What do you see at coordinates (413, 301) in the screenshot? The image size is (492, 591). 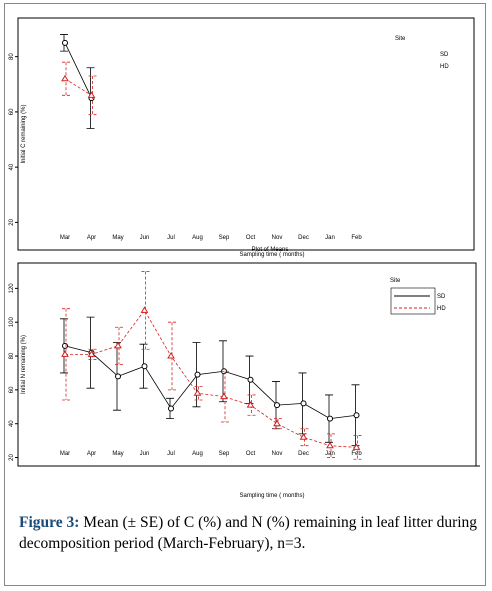 I see `legend-box` at bounding box center [413, 301].